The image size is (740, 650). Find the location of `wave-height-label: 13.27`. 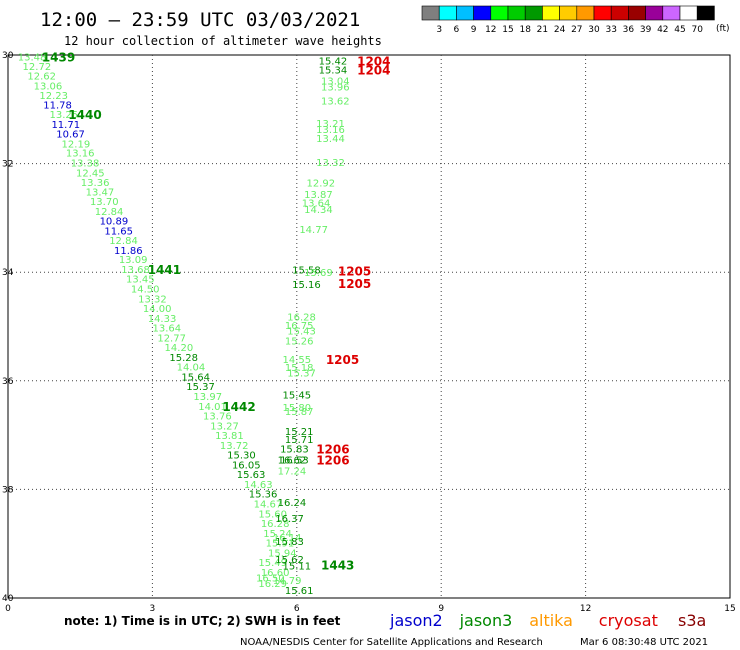

wave-height-label: 13.27 is located at coordinates (224, 426).